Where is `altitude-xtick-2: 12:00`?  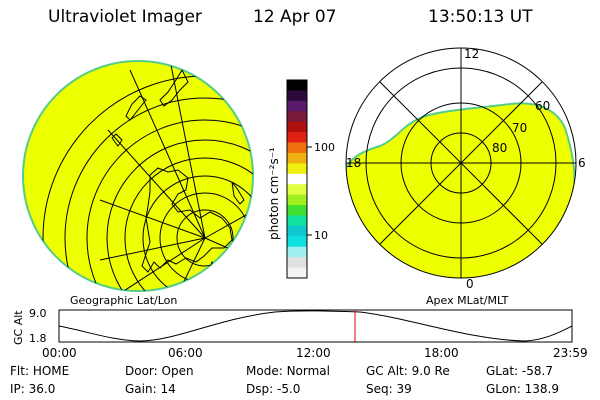 altitude-xtick-2: 12:00 is located at coordinates (313, 353).